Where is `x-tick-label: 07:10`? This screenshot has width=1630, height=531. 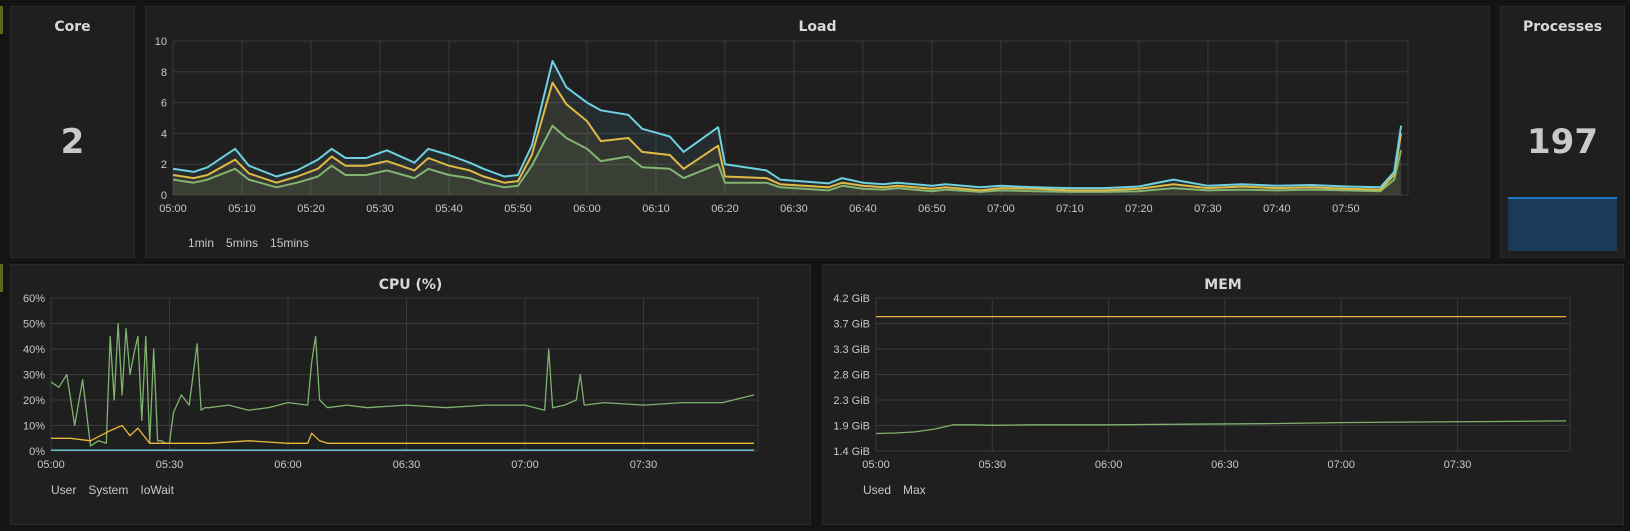
x-tick-label: 07:10 is located at coordinates (1070, 209).